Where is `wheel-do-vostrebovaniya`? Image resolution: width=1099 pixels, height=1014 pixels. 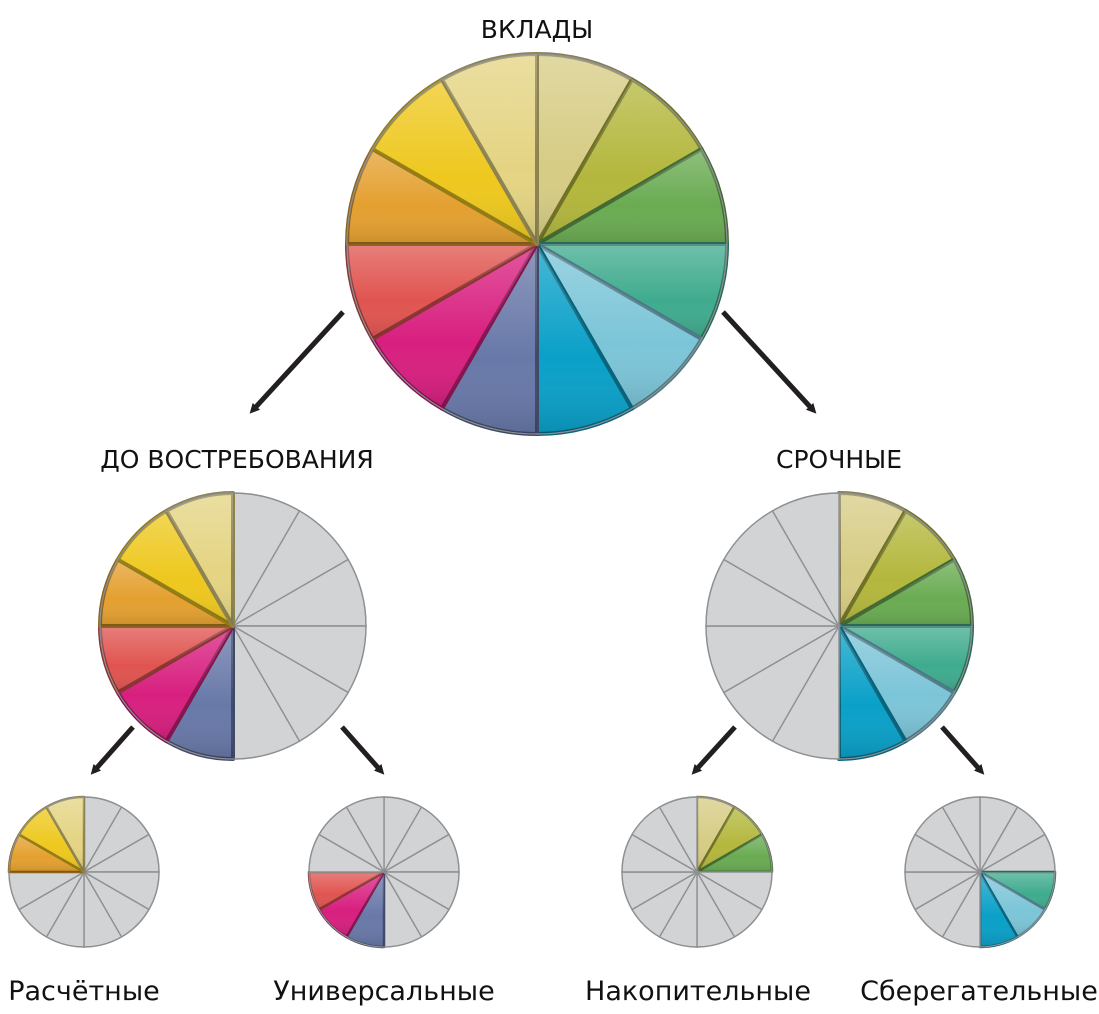
wheel-do-vostrebovaniya is located at coordinates (232, 626).